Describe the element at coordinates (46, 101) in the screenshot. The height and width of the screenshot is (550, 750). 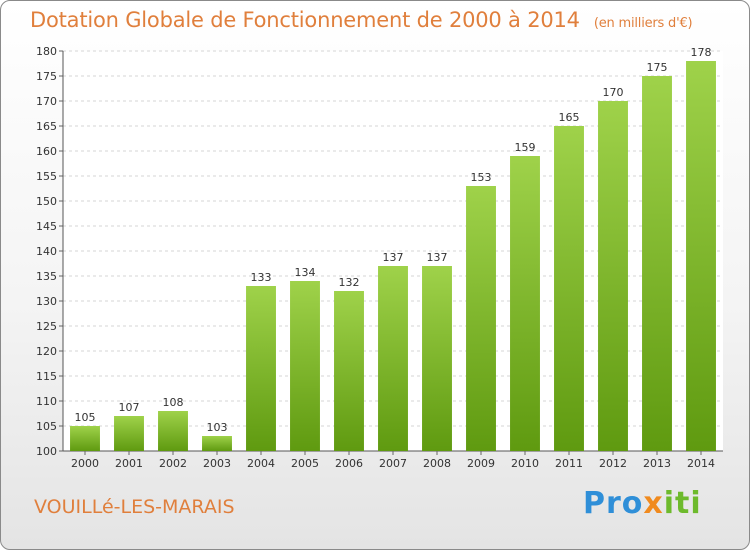
I see `y-tick-label: 170` at that location.